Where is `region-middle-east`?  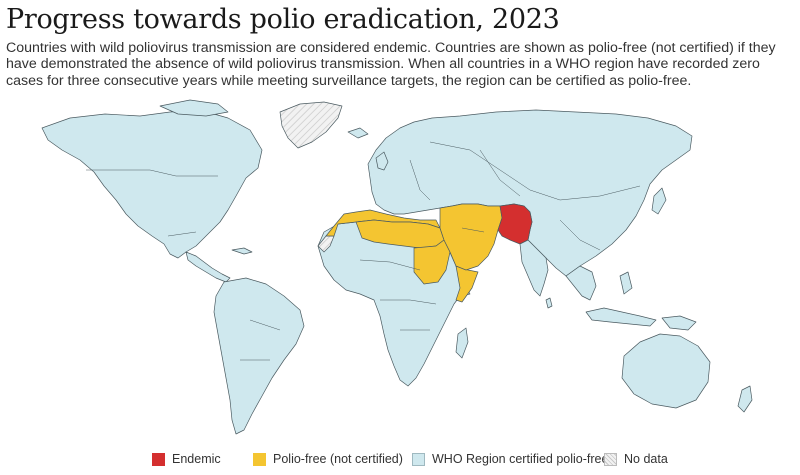
region-middle-east is located at coordinates (471, 237).